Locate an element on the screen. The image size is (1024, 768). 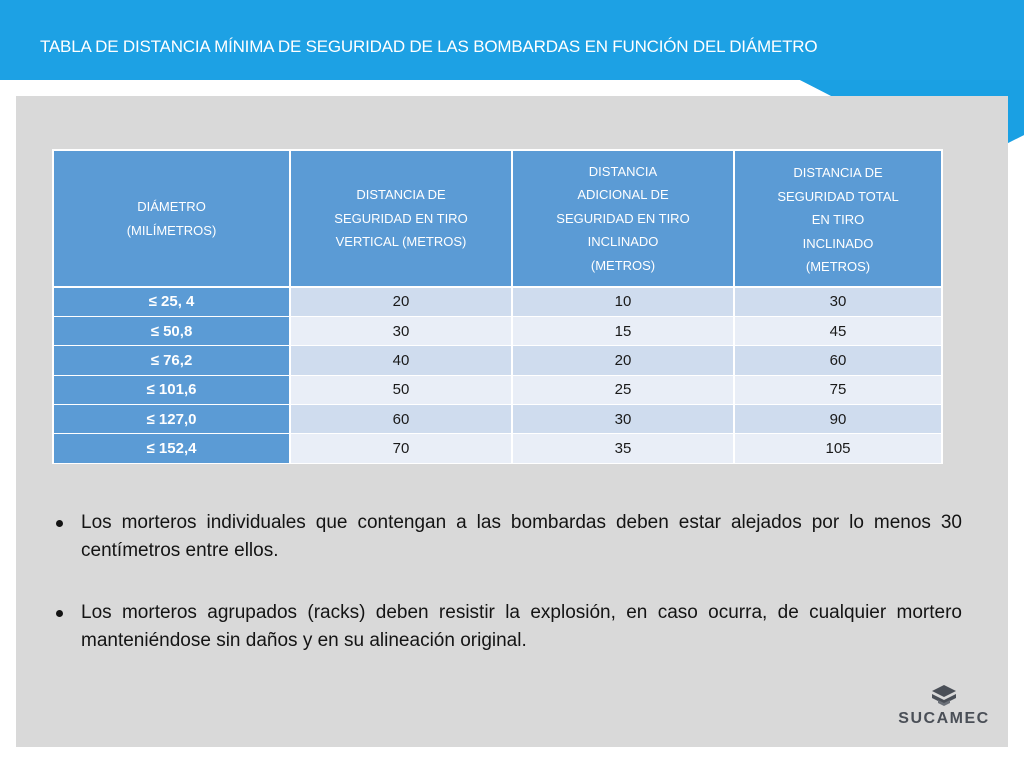
additional-distance-cell: 35 is located at coordinates (623, 448).